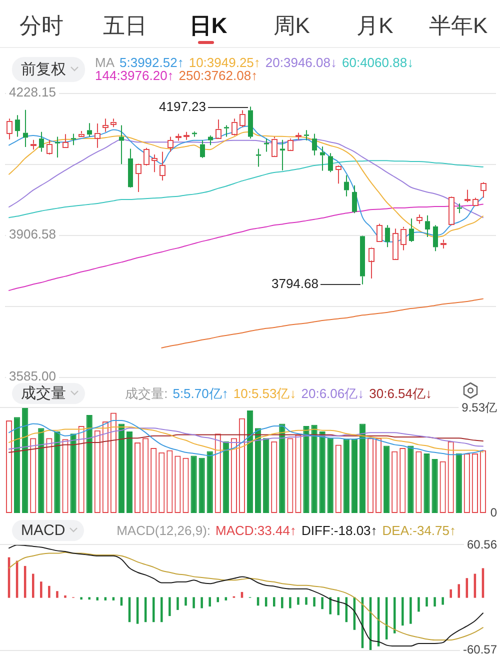 The height and width of the screenshot is (660, 500). What do you see at coordinates (124, 25) in the screenshot?
I see `text: 五日` at bounding box center [124, 25].